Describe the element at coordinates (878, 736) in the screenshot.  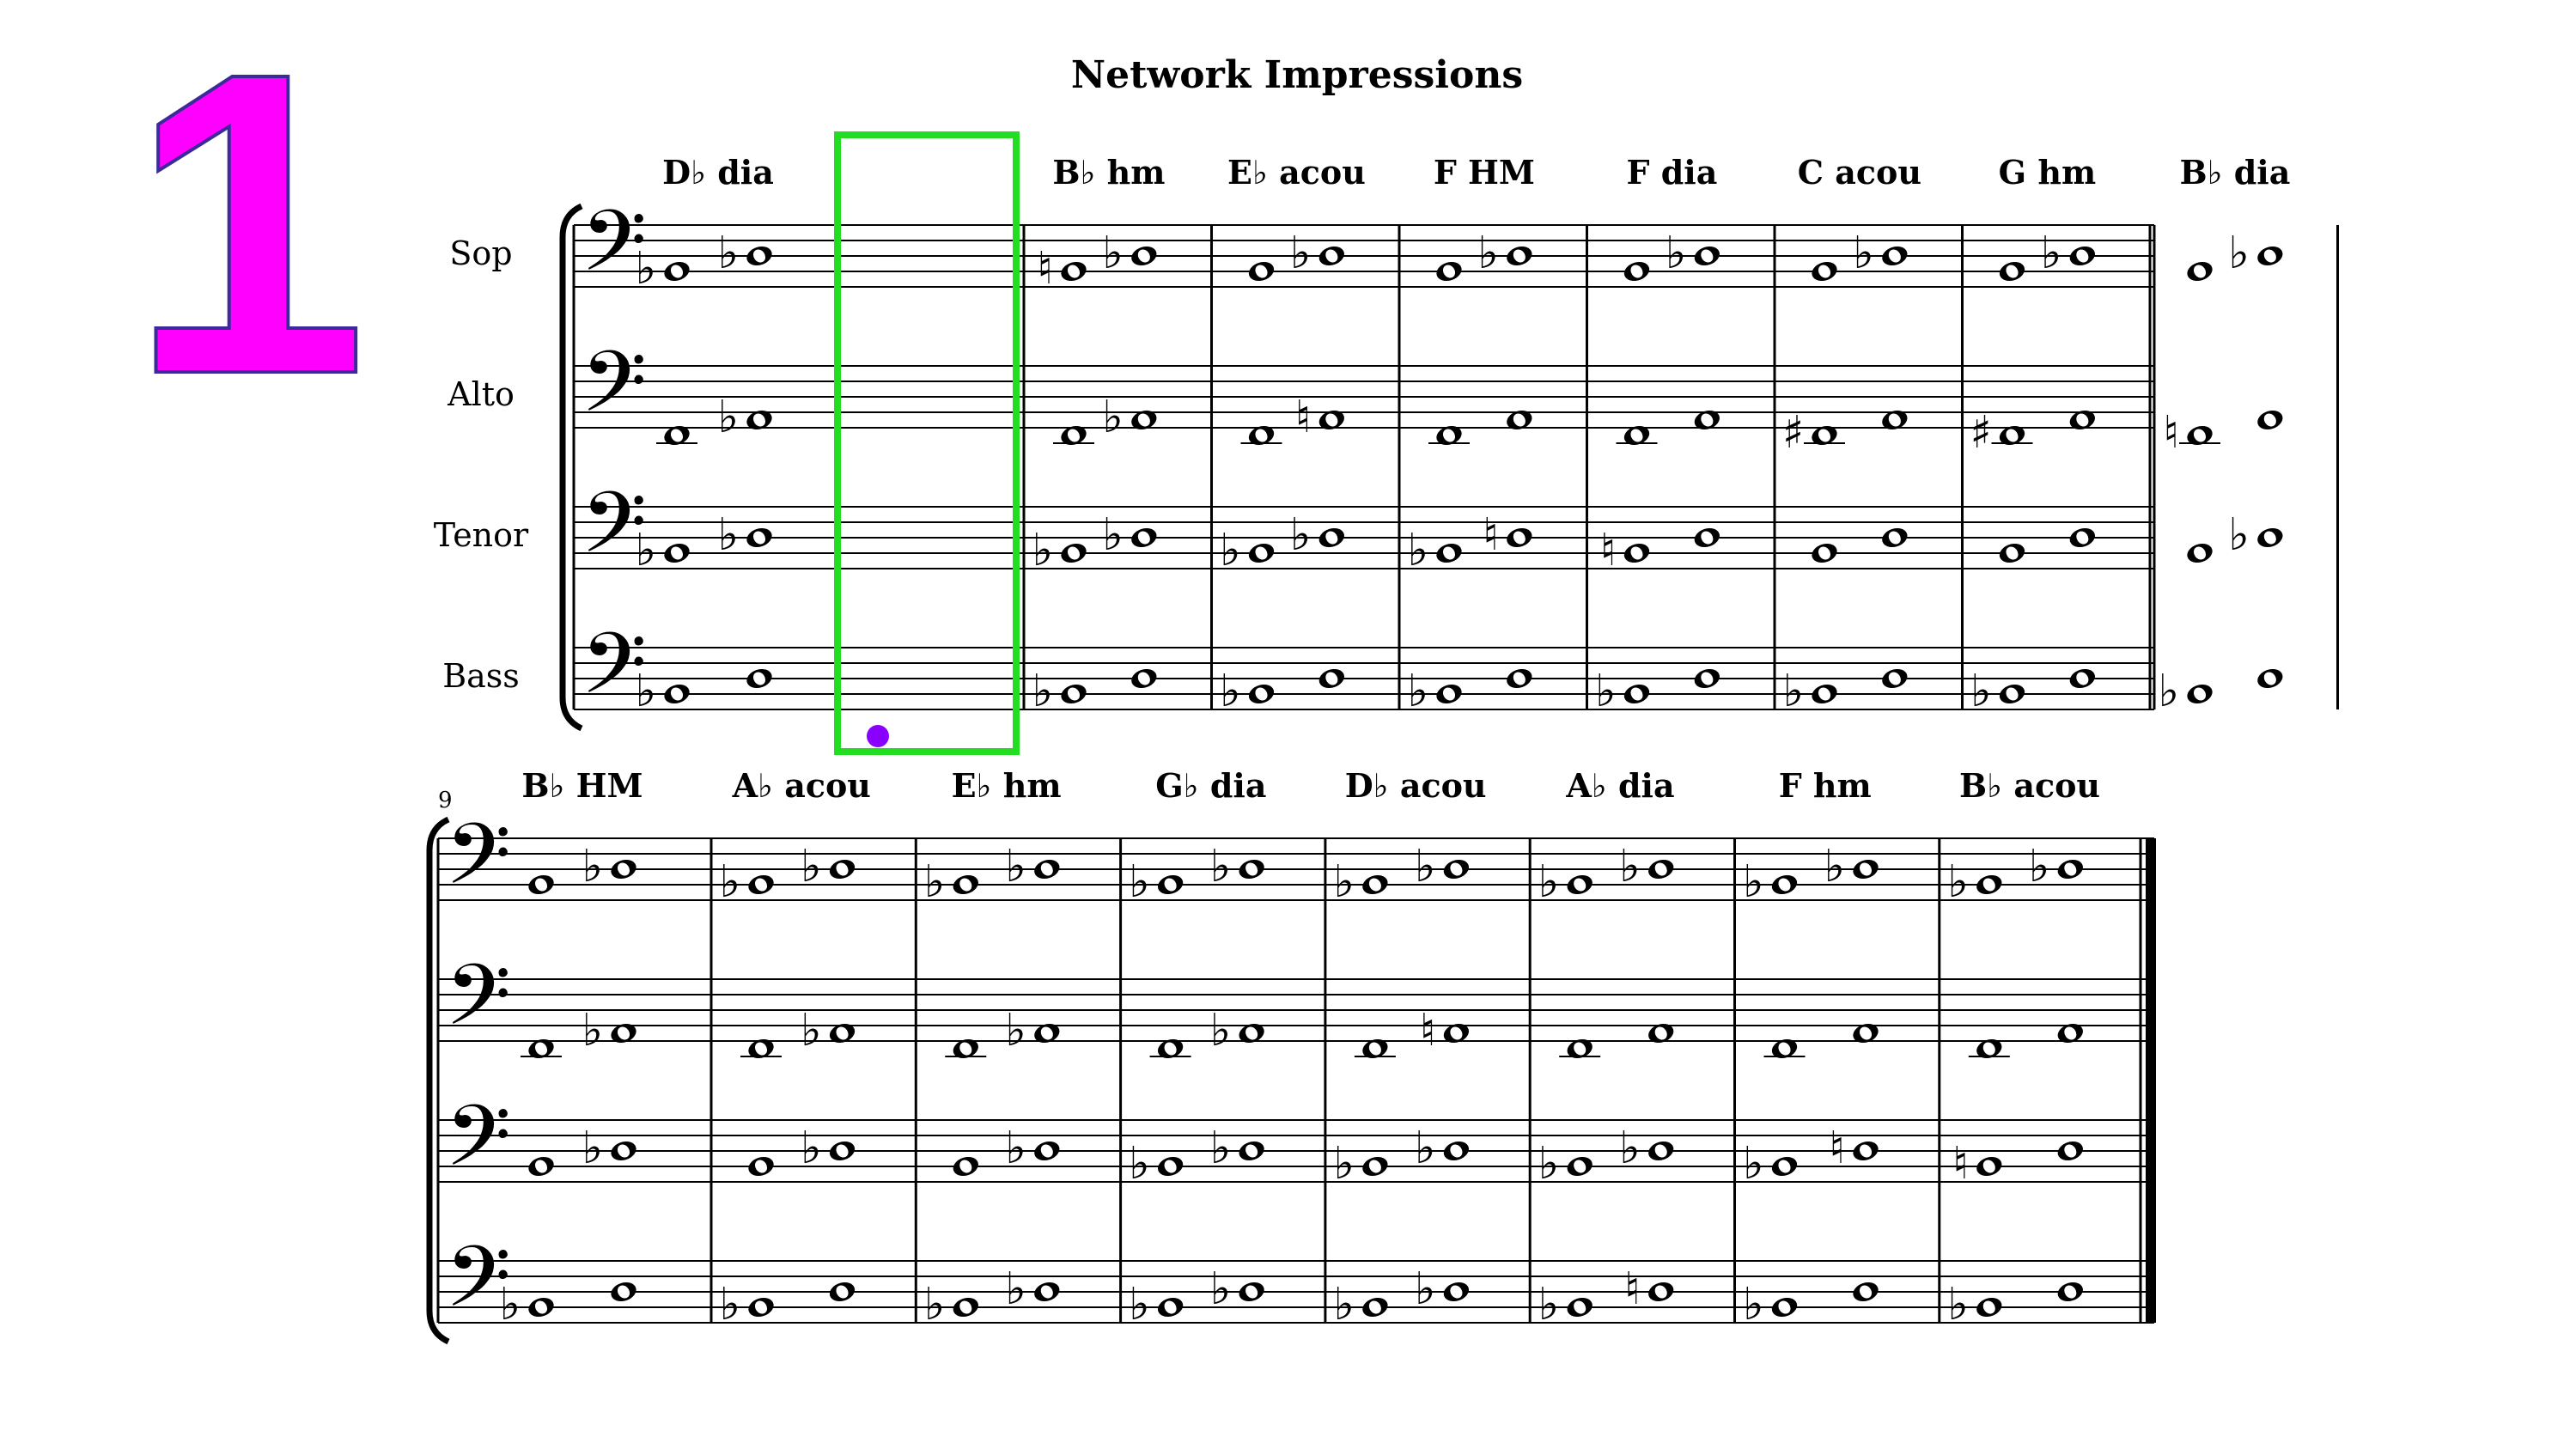
I see `marker-dot` at that location.